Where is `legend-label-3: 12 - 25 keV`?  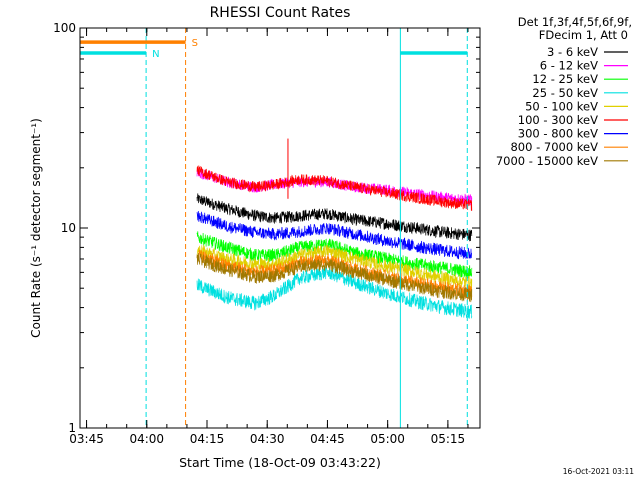
legend-label-3: 12 - 25 keV is located at coordinates (565, 79).